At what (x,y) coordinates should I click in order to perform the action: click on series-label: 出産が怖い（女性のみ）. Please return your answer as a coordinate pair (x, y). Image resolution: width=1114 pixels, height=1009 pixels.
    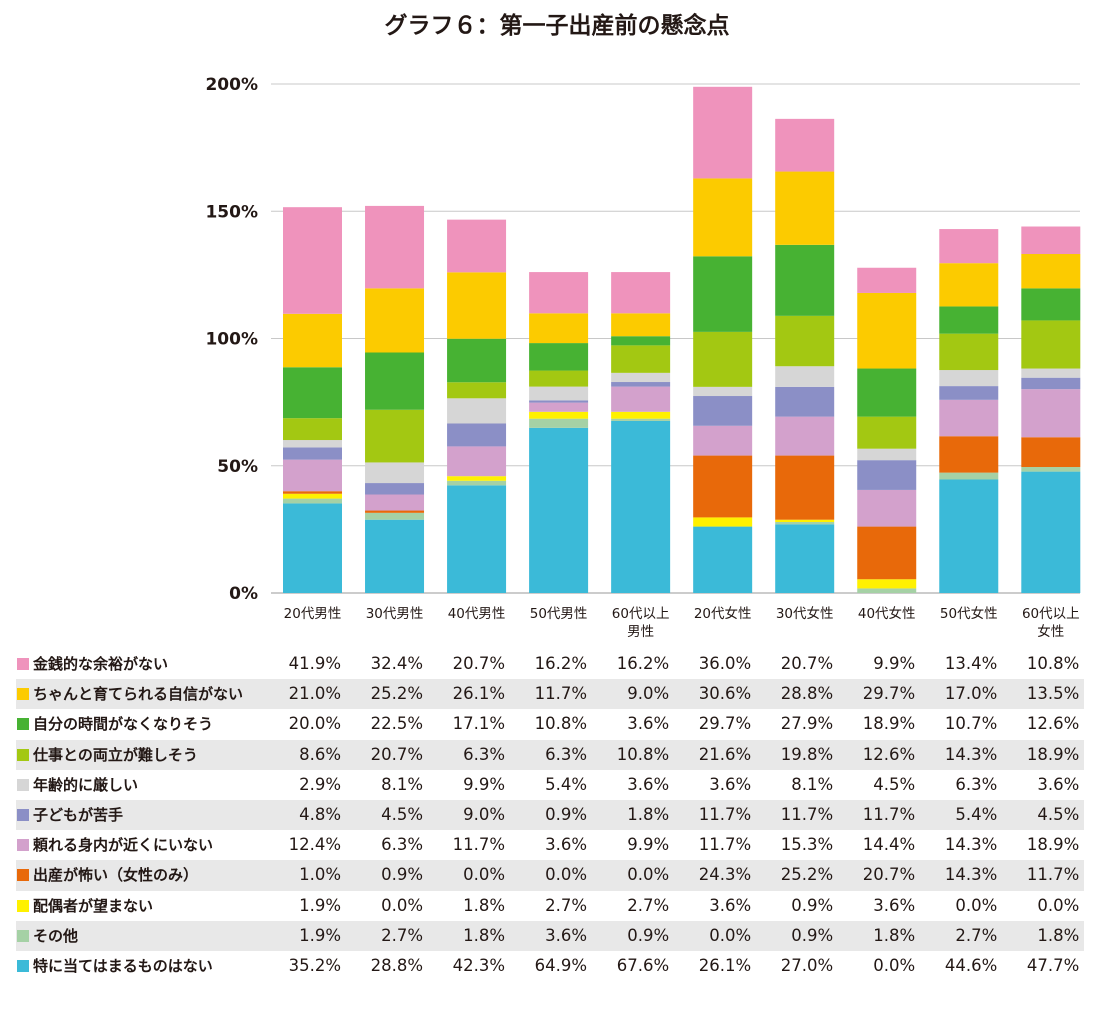
    Looking at the image, I should click on (116, 875).